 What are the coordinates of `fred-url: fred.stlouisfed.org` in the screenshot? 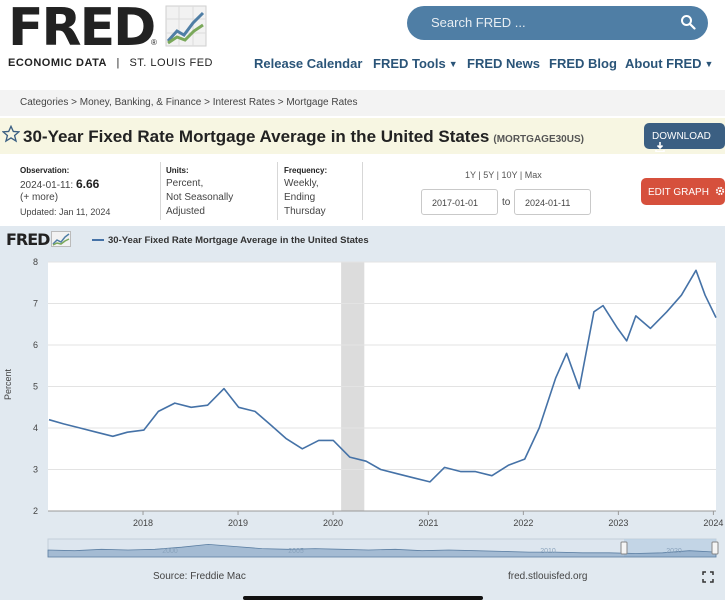 It's located at (548, 576).